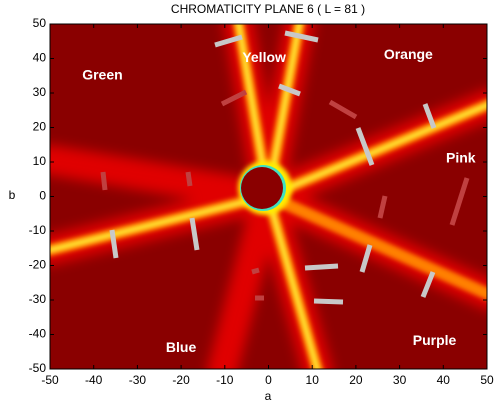 The width and height of the screenshot is (501, 406). What do you see at coordinates (94, 380) in the screenshot?
I see `x-tick-label: -40` at bounding box center [94, 380].